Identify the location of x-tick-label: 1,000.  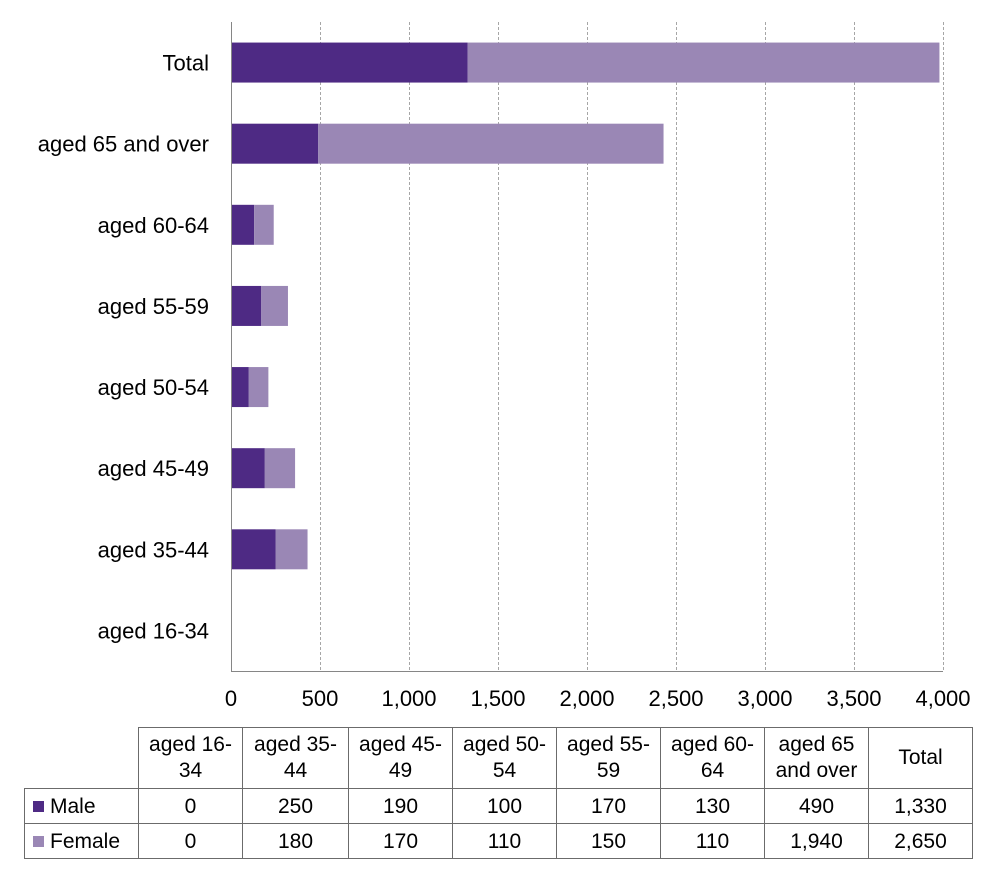
(408, 698).